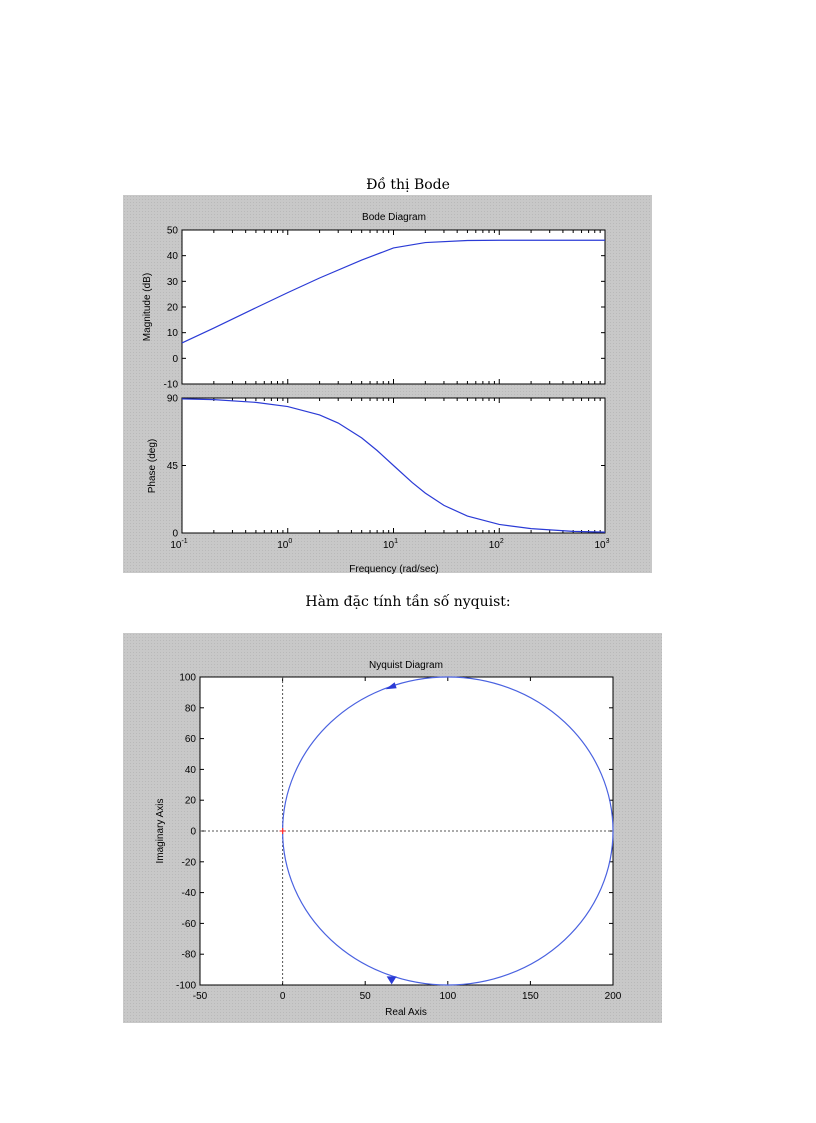 The width and height of the screenshot is (816, 1123). I want to click on nyquist-ylabel: Imaginary Axis, so click(160, 830).